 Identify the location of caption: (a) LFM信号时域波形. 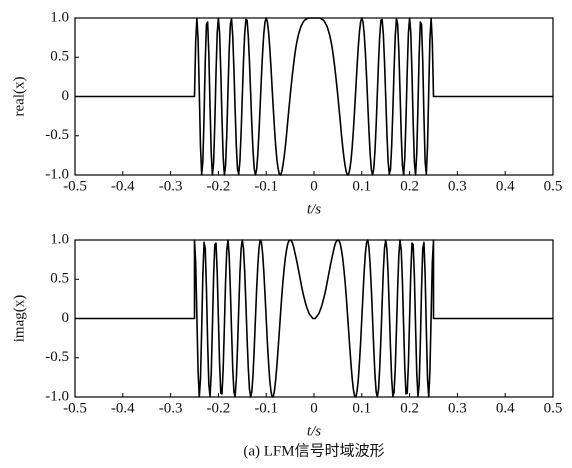
(313, 450).